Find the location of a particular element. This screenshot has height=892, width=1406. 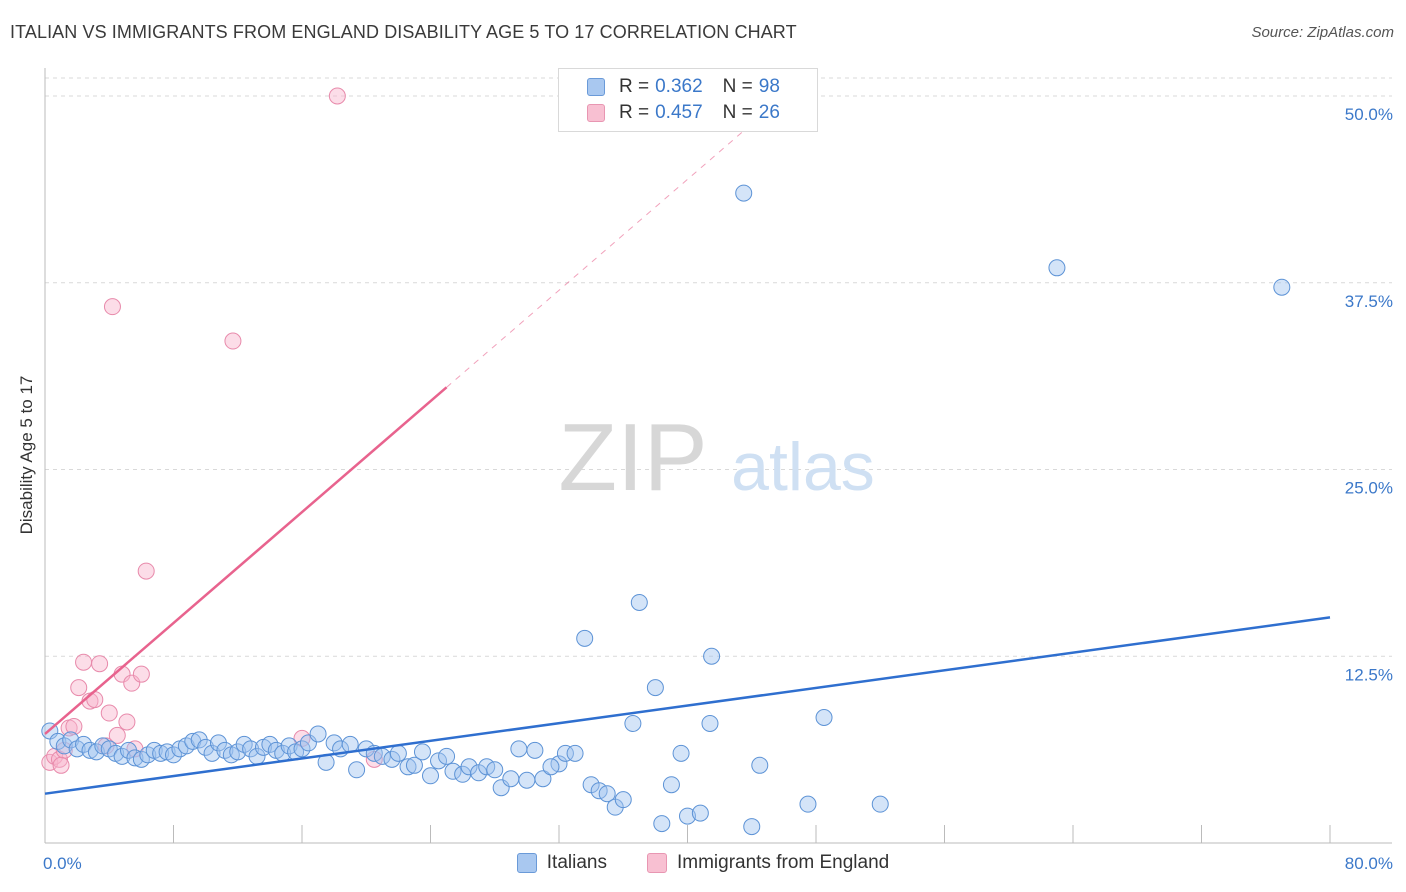

watermark-zip: ZIP is located at coordinates (632, 457).